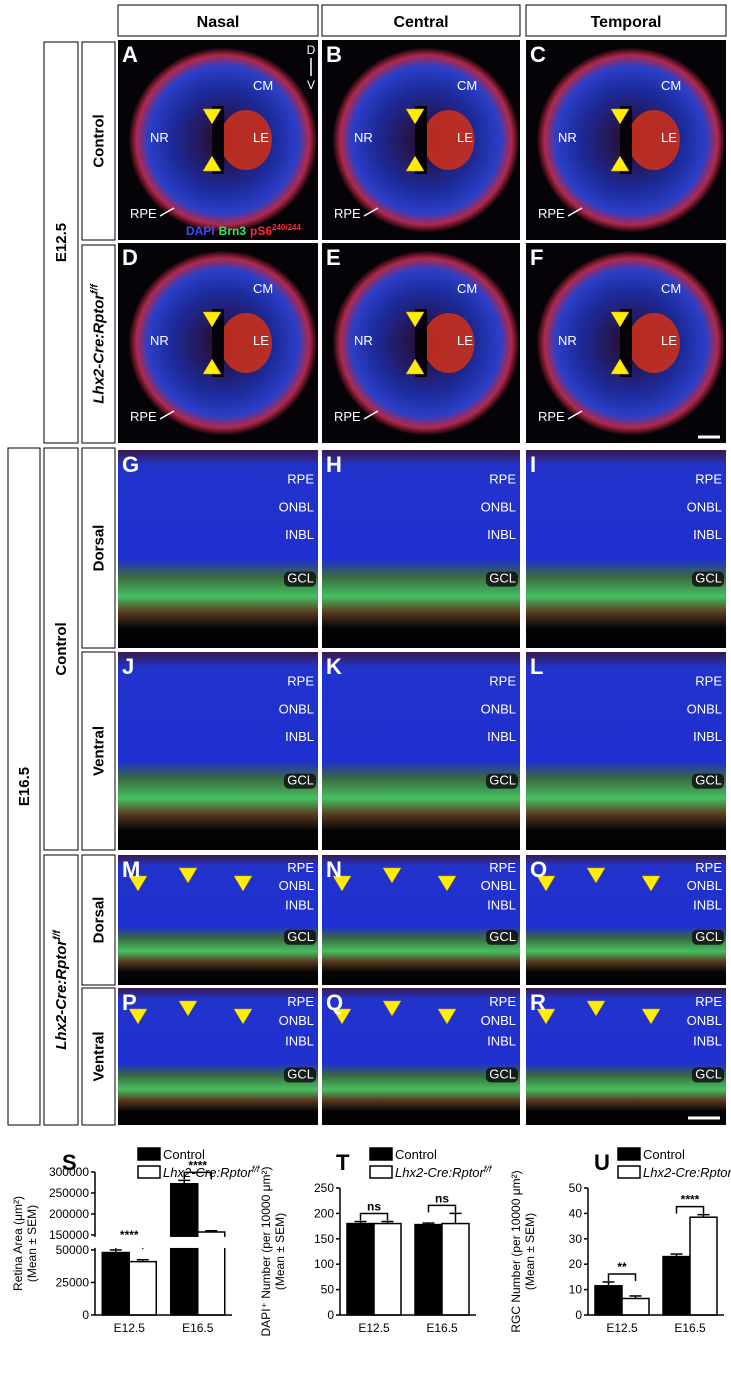  What do you see at coordinates (25, 1243) in the screenshot?
I see `y-axis-title: Retina Area (μm²)(Mean ± SEM)` at bounding box center [25, 1243].